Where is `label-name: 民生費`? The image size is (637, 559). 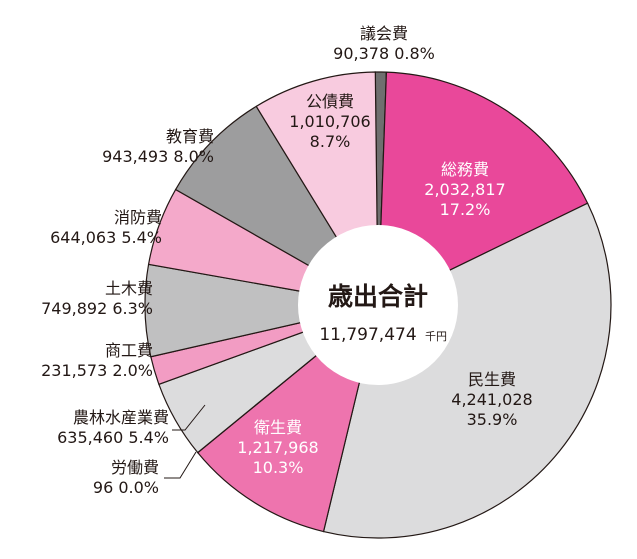 label-name: 民生費 is located at coordinates (492, 379).